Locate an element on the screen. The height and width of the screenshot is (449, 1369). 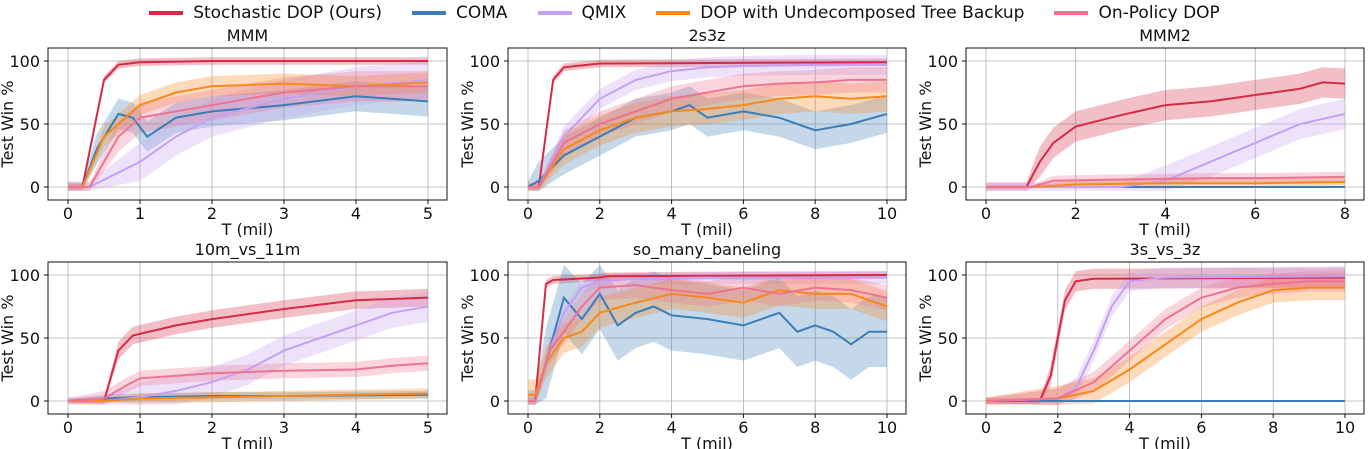
legend-item: QMIX is located at coordinates (582, 13).